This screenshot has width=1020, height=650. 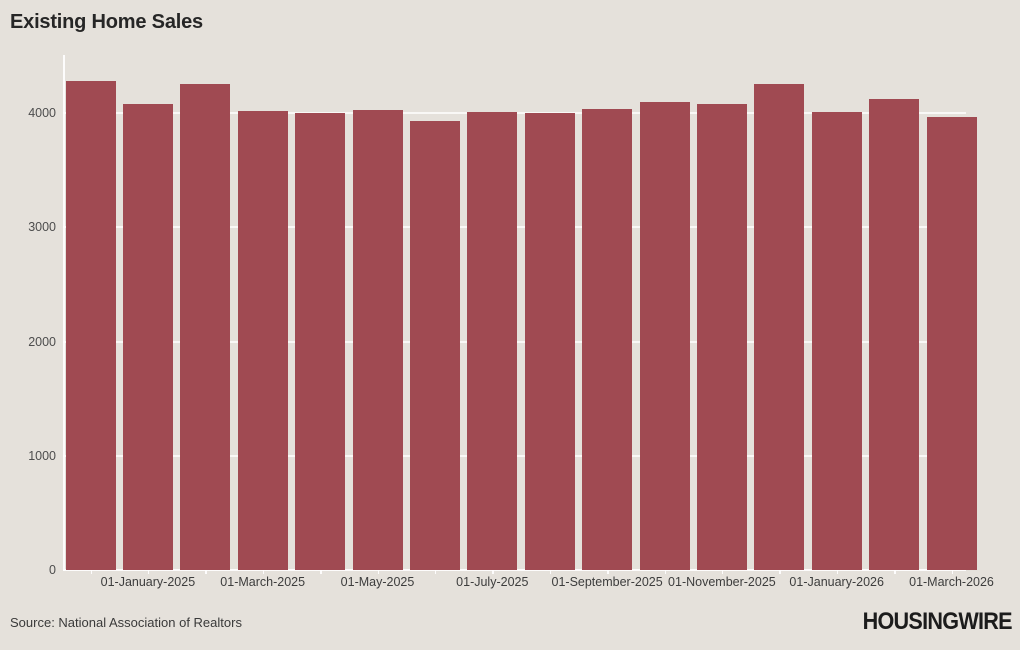 What do you see at coordinates (779, 326) in the screenshot?
I see `bar-01-December-2025` at bounding box center [779, 326].